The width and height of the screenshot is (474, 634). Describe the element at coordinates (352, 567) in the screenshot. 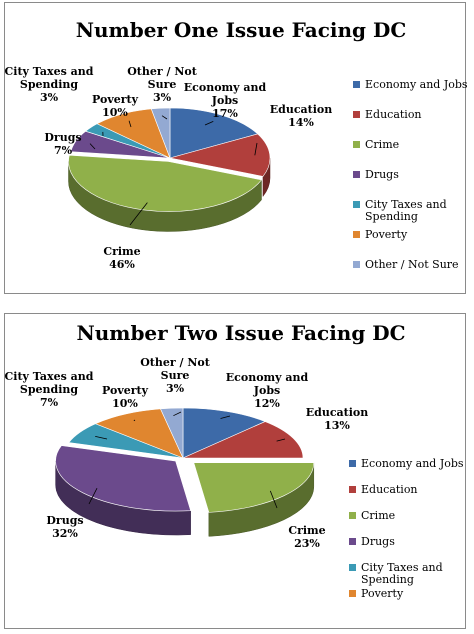

I see `chart2-legend-swatch-city-taxes-and-spending` at that location.